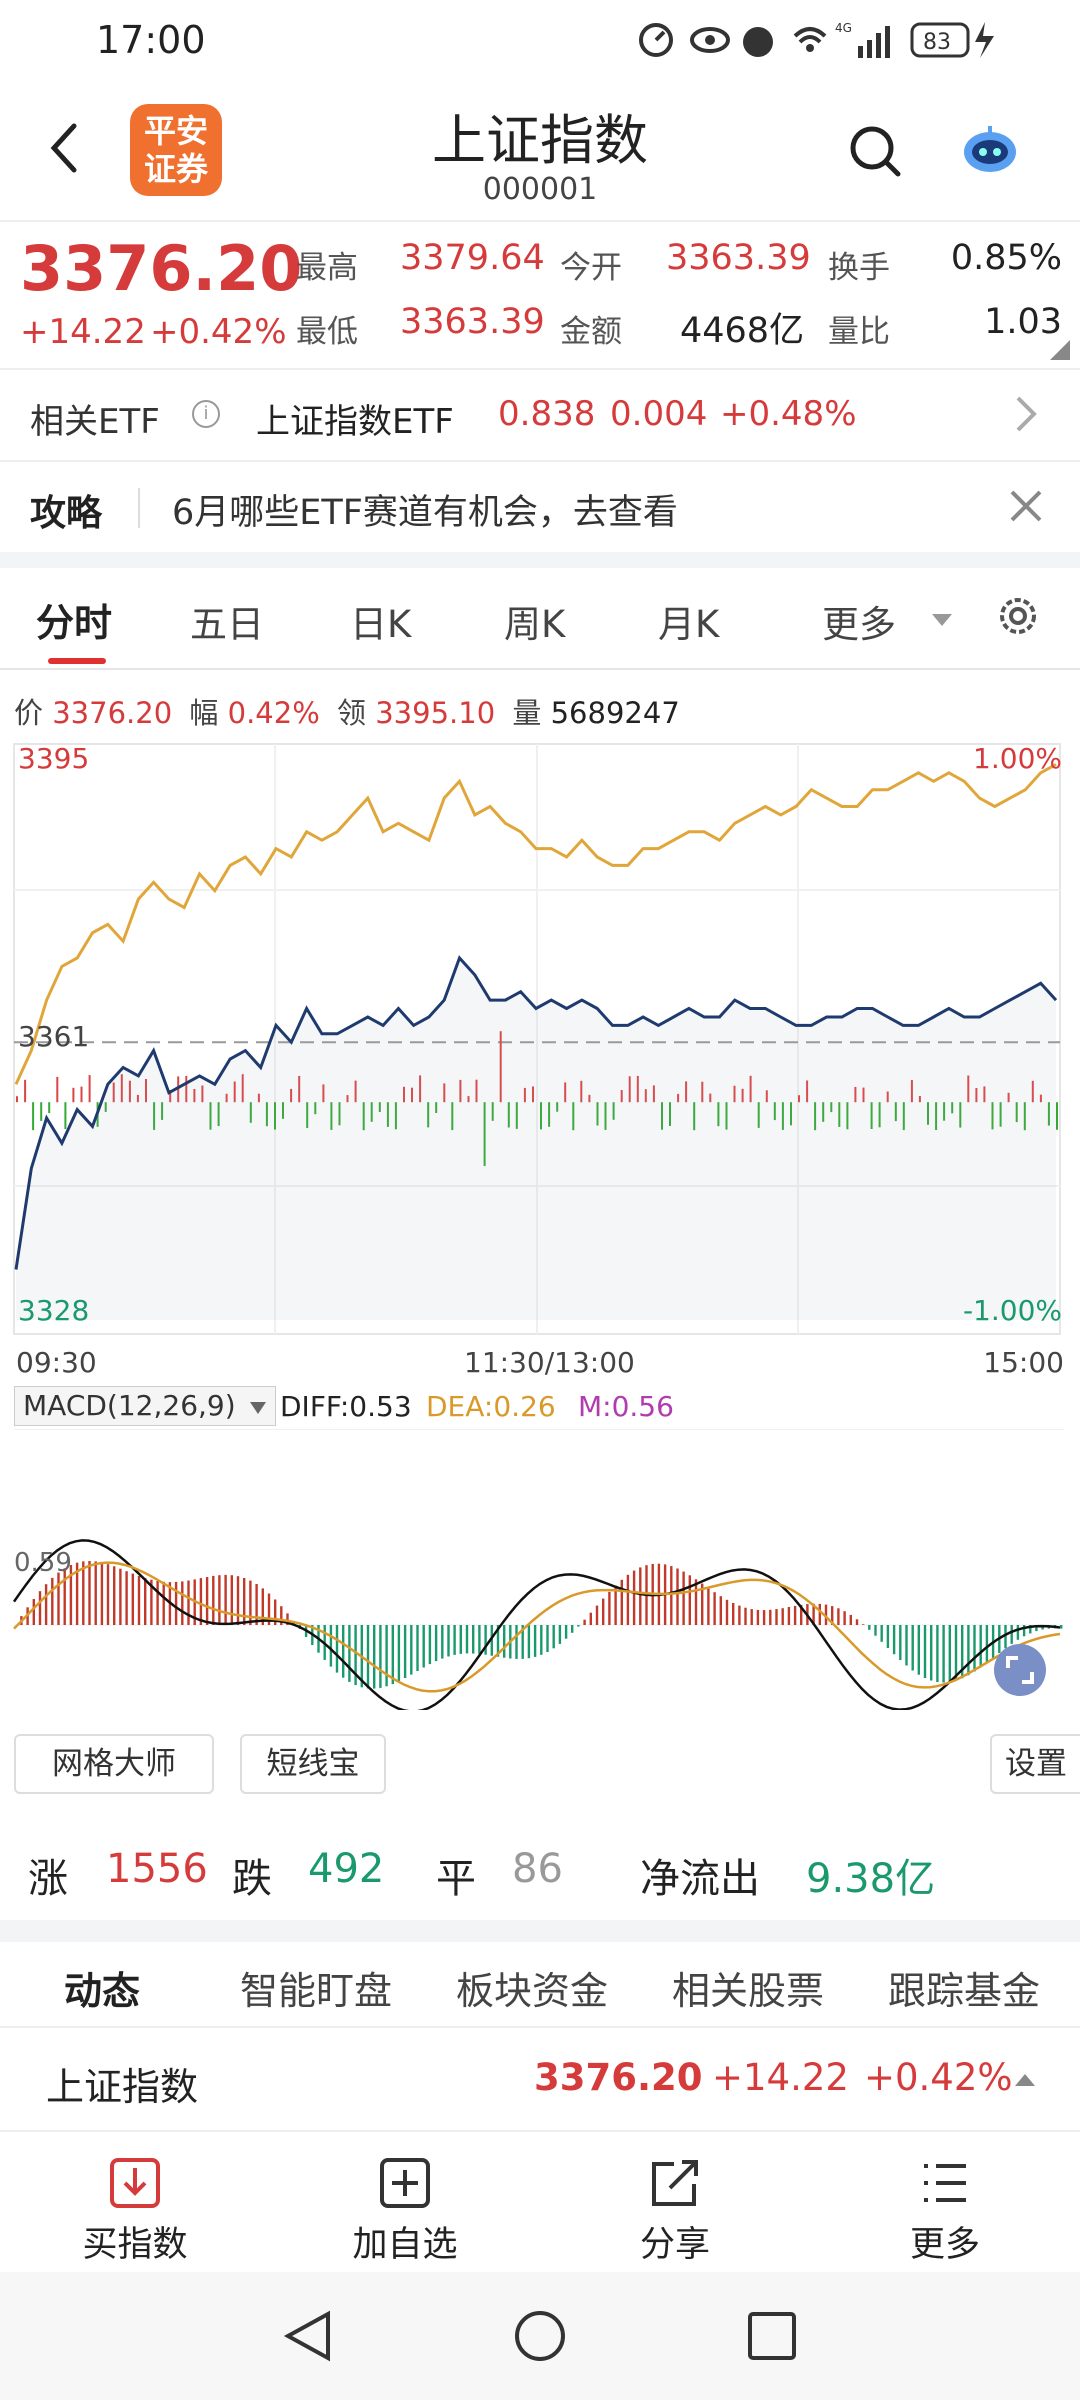 The height and width of the screenshot is (2400, 1080). What do you see at coordinates (135, 2245) in the screenshot?
I see `buy-index-label: 买指数` at bounding box center [135, 2245].